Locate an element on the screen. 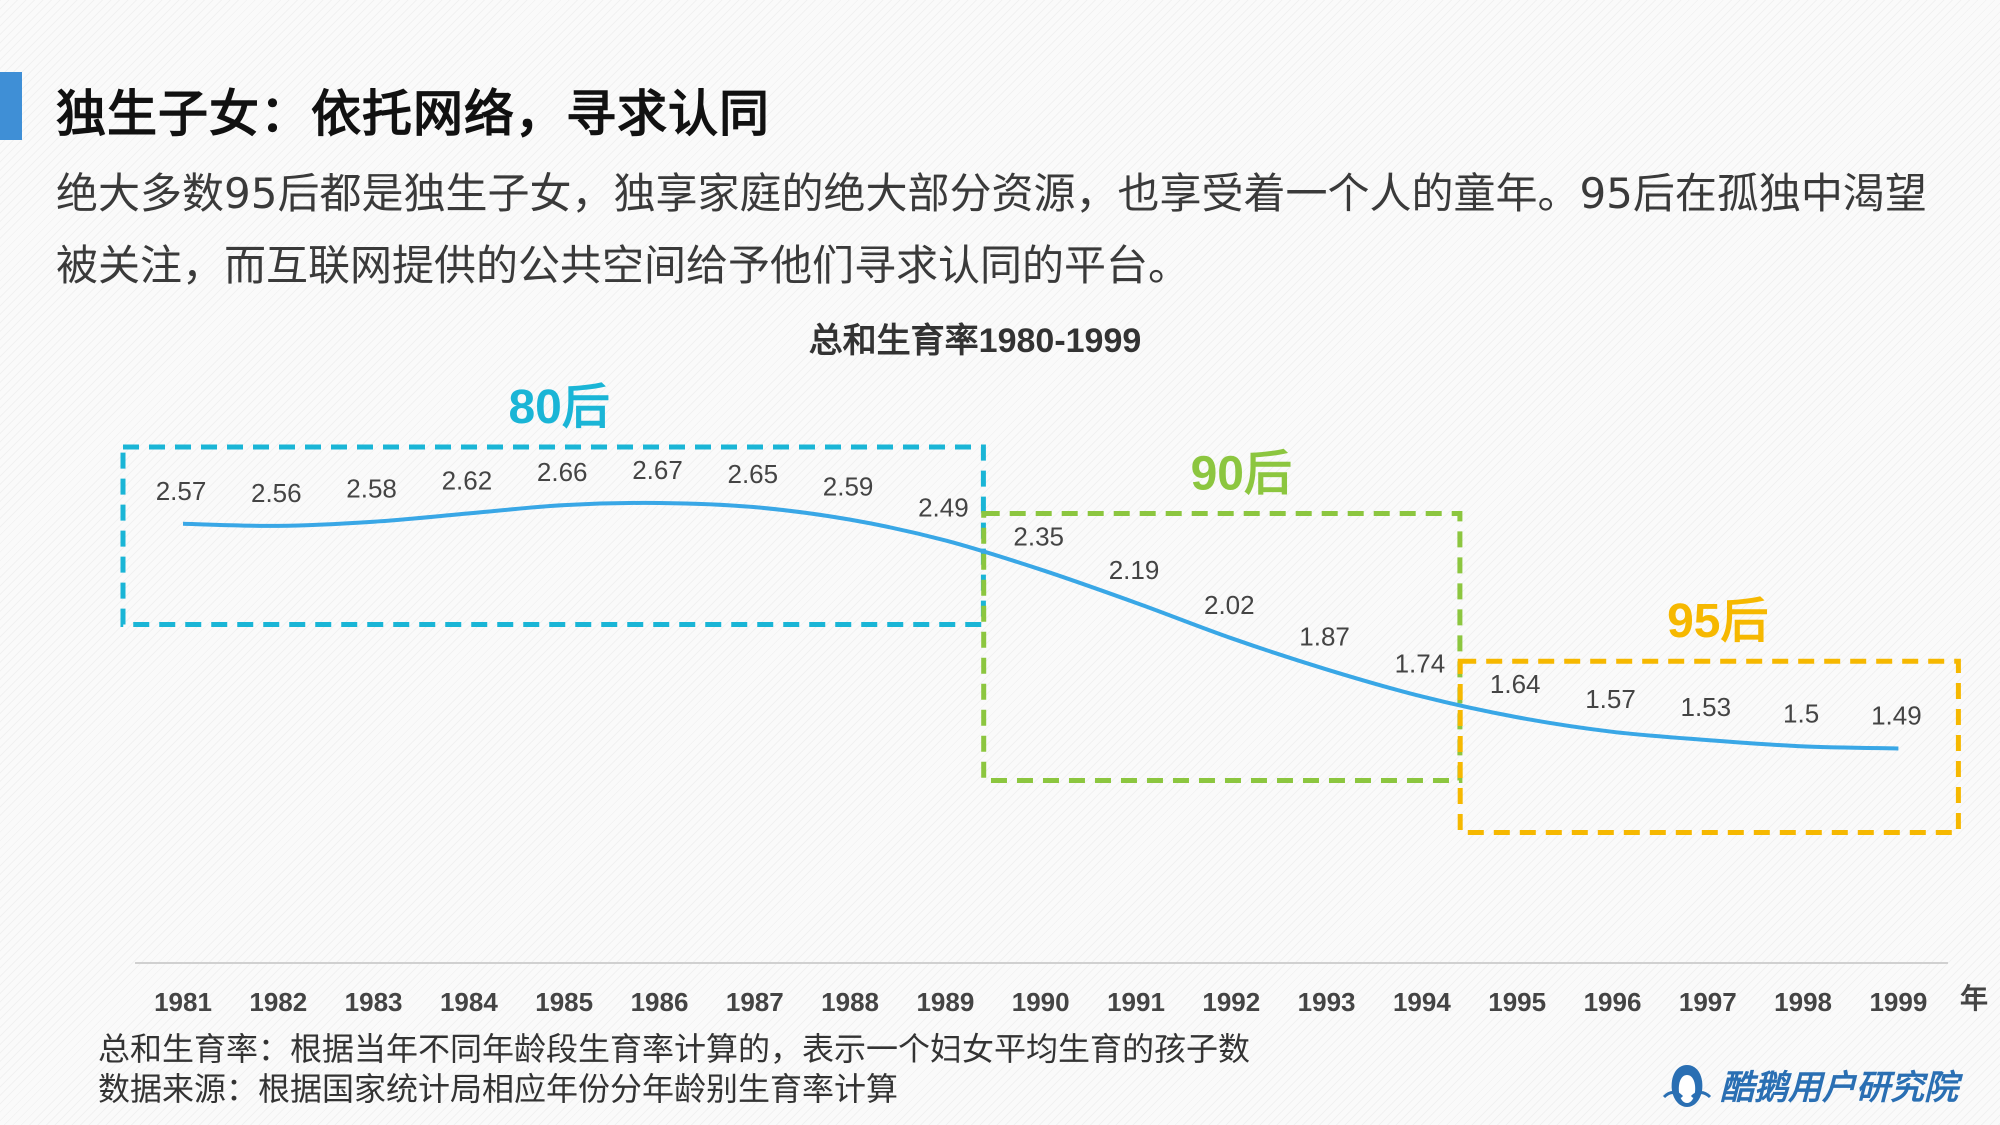  x-tick-label-1996: 1996 is located at coordinates (1613, 1002).